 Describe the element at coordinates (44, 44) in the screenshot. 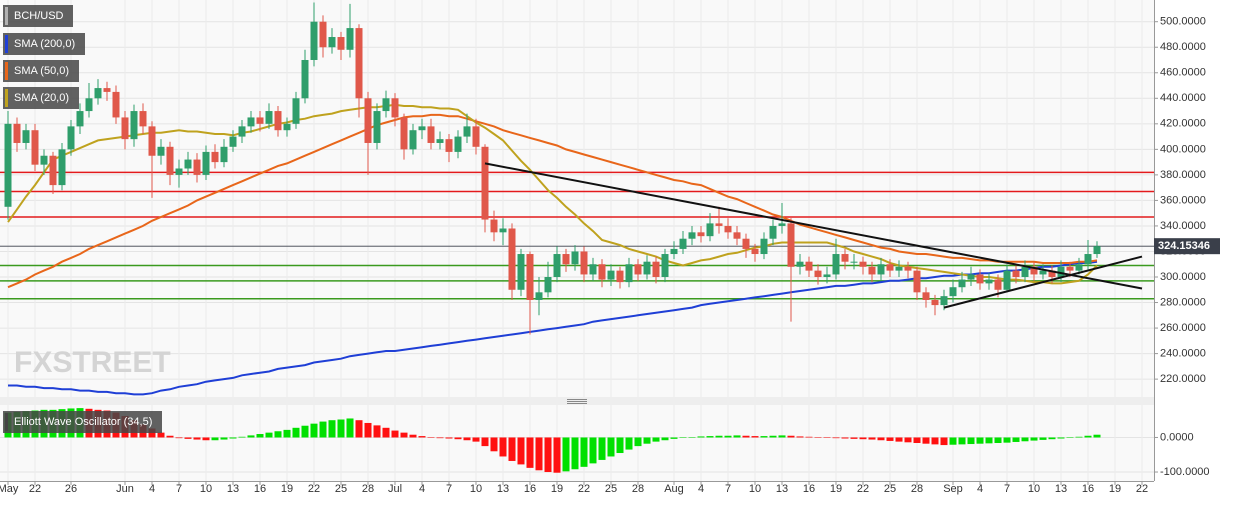

I see `legend-label: SMA (200,0)` at that location.